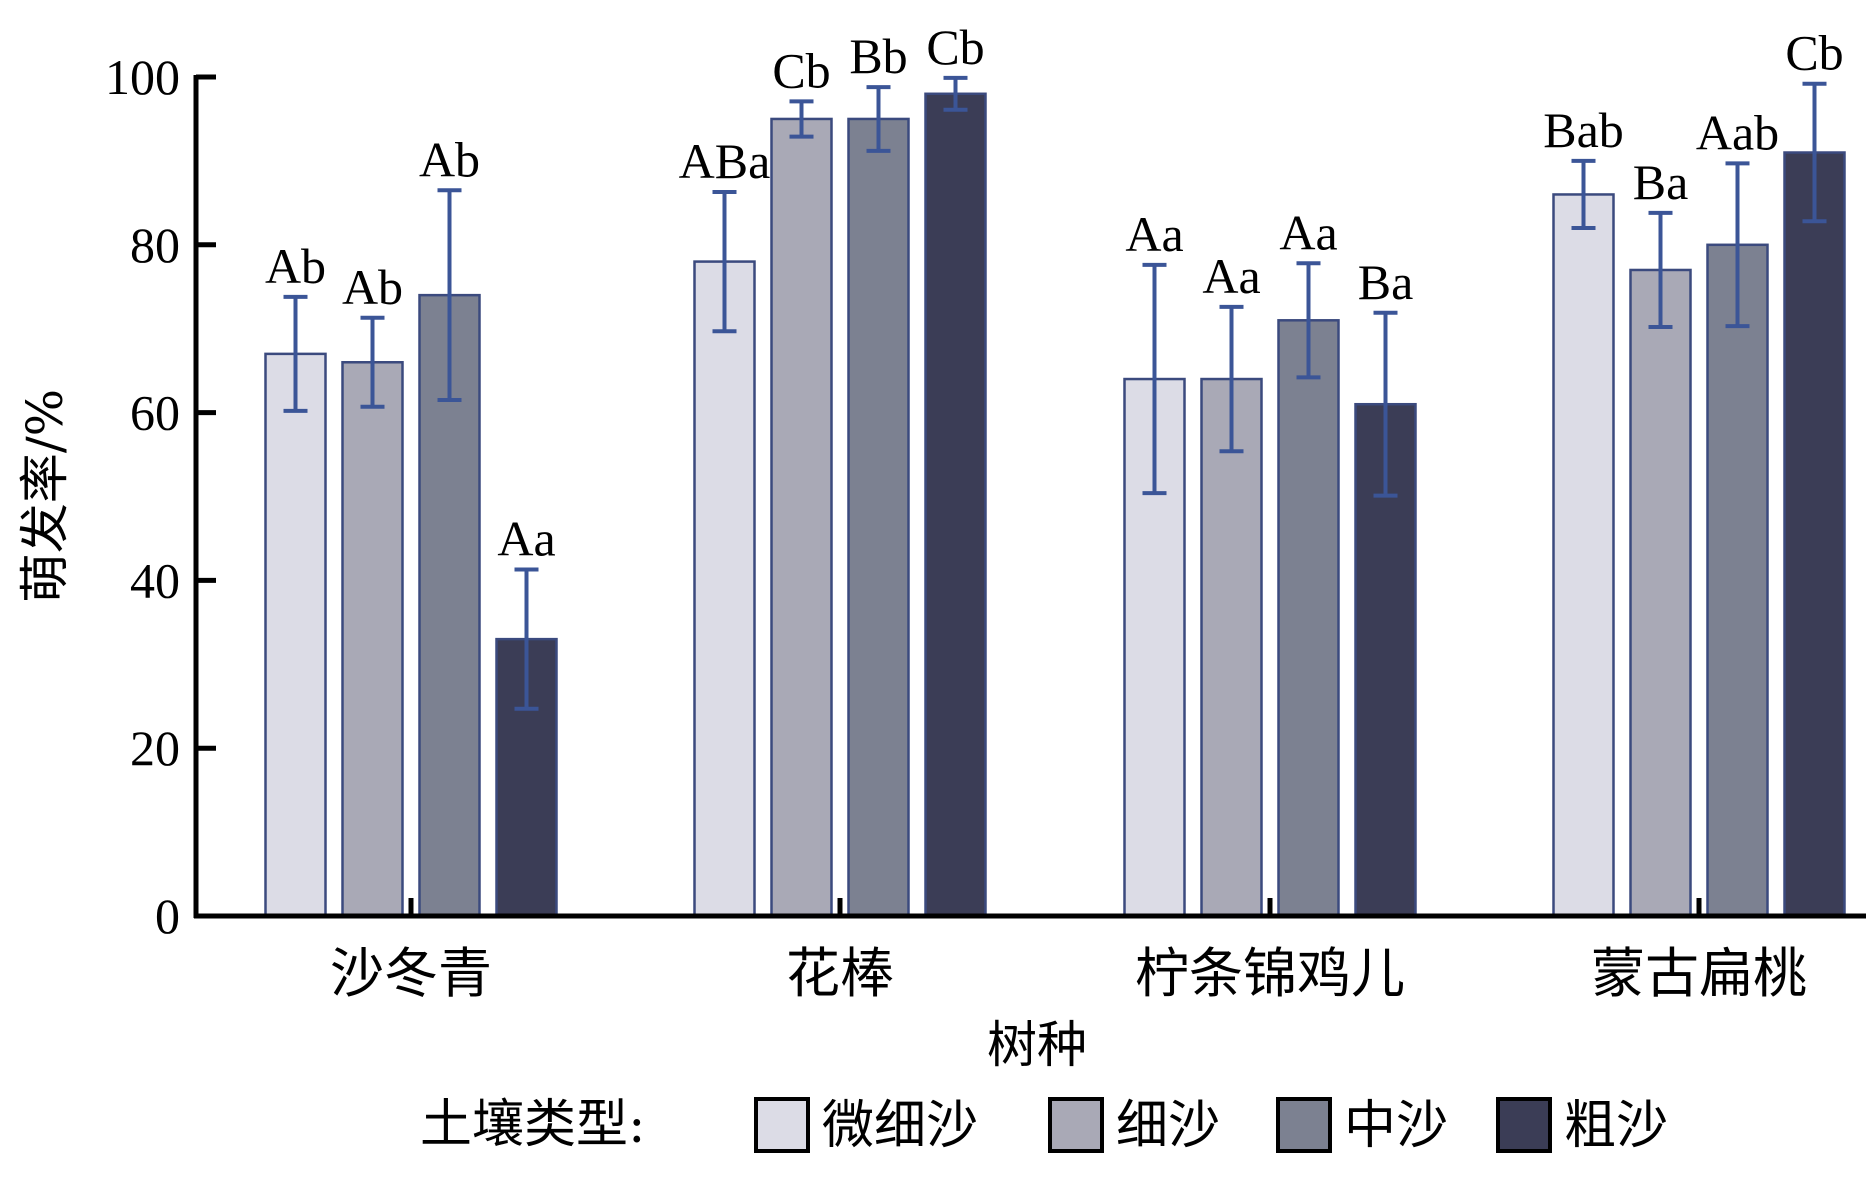  What do you see at coordinates (1583, 130) in the screenshot?
I see `significance-label-3-0: Bab` at bounding box center [1583, 130].